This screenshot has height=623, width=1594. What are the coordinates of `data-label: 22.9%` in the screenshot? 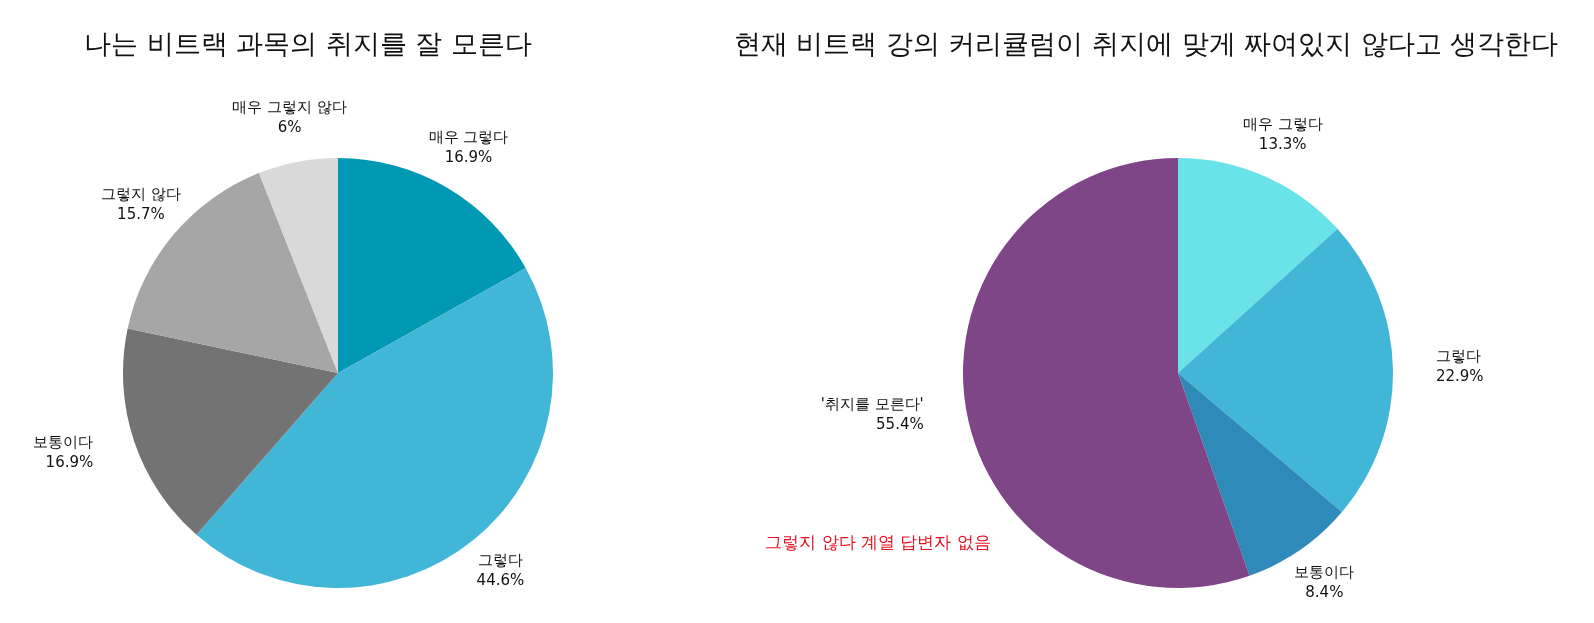 It's located at (1459, 375).